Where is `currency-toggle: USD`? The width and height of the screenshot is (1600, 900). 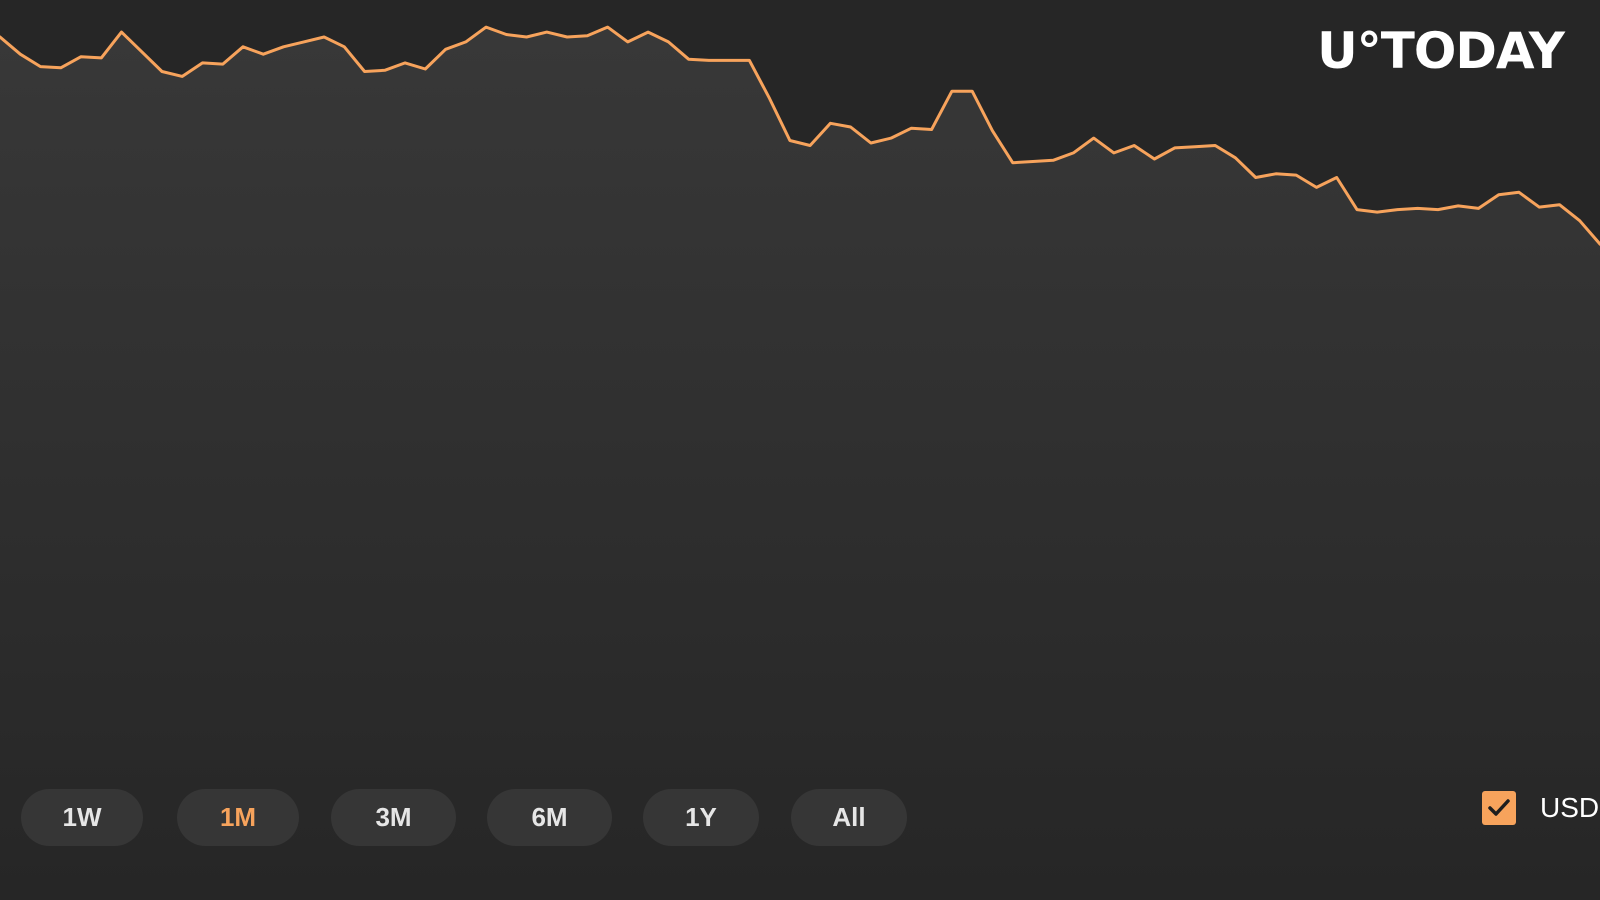 currency-toggle: USD is located at coordinates (1540, 808).